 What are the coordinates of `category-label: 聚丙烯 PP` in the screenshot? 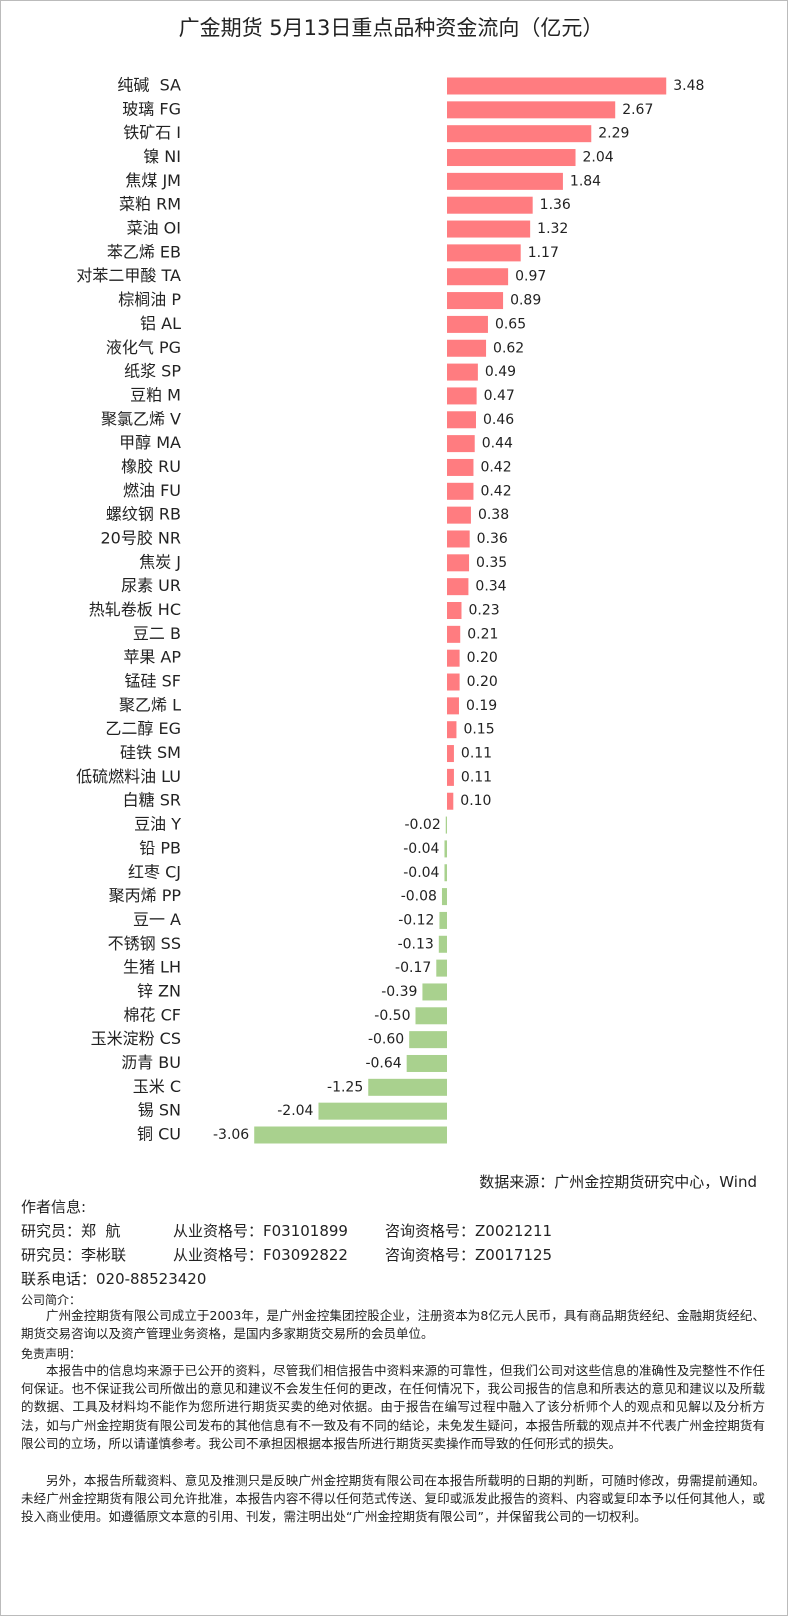 It's located at (145, 895).